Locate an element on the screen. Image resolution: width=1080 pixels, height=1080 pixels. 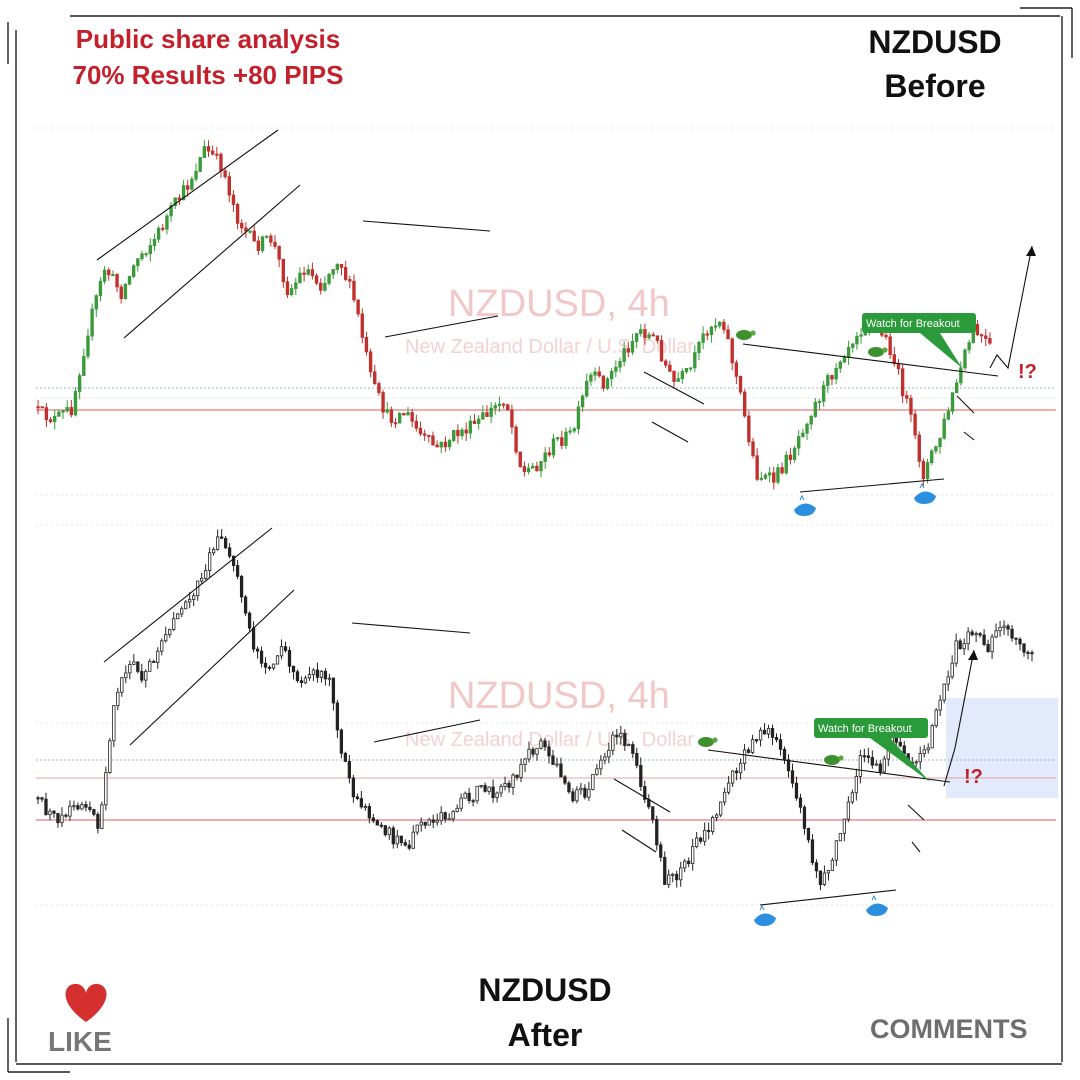
bottom-callout-box is located at coordinates (871, 728).